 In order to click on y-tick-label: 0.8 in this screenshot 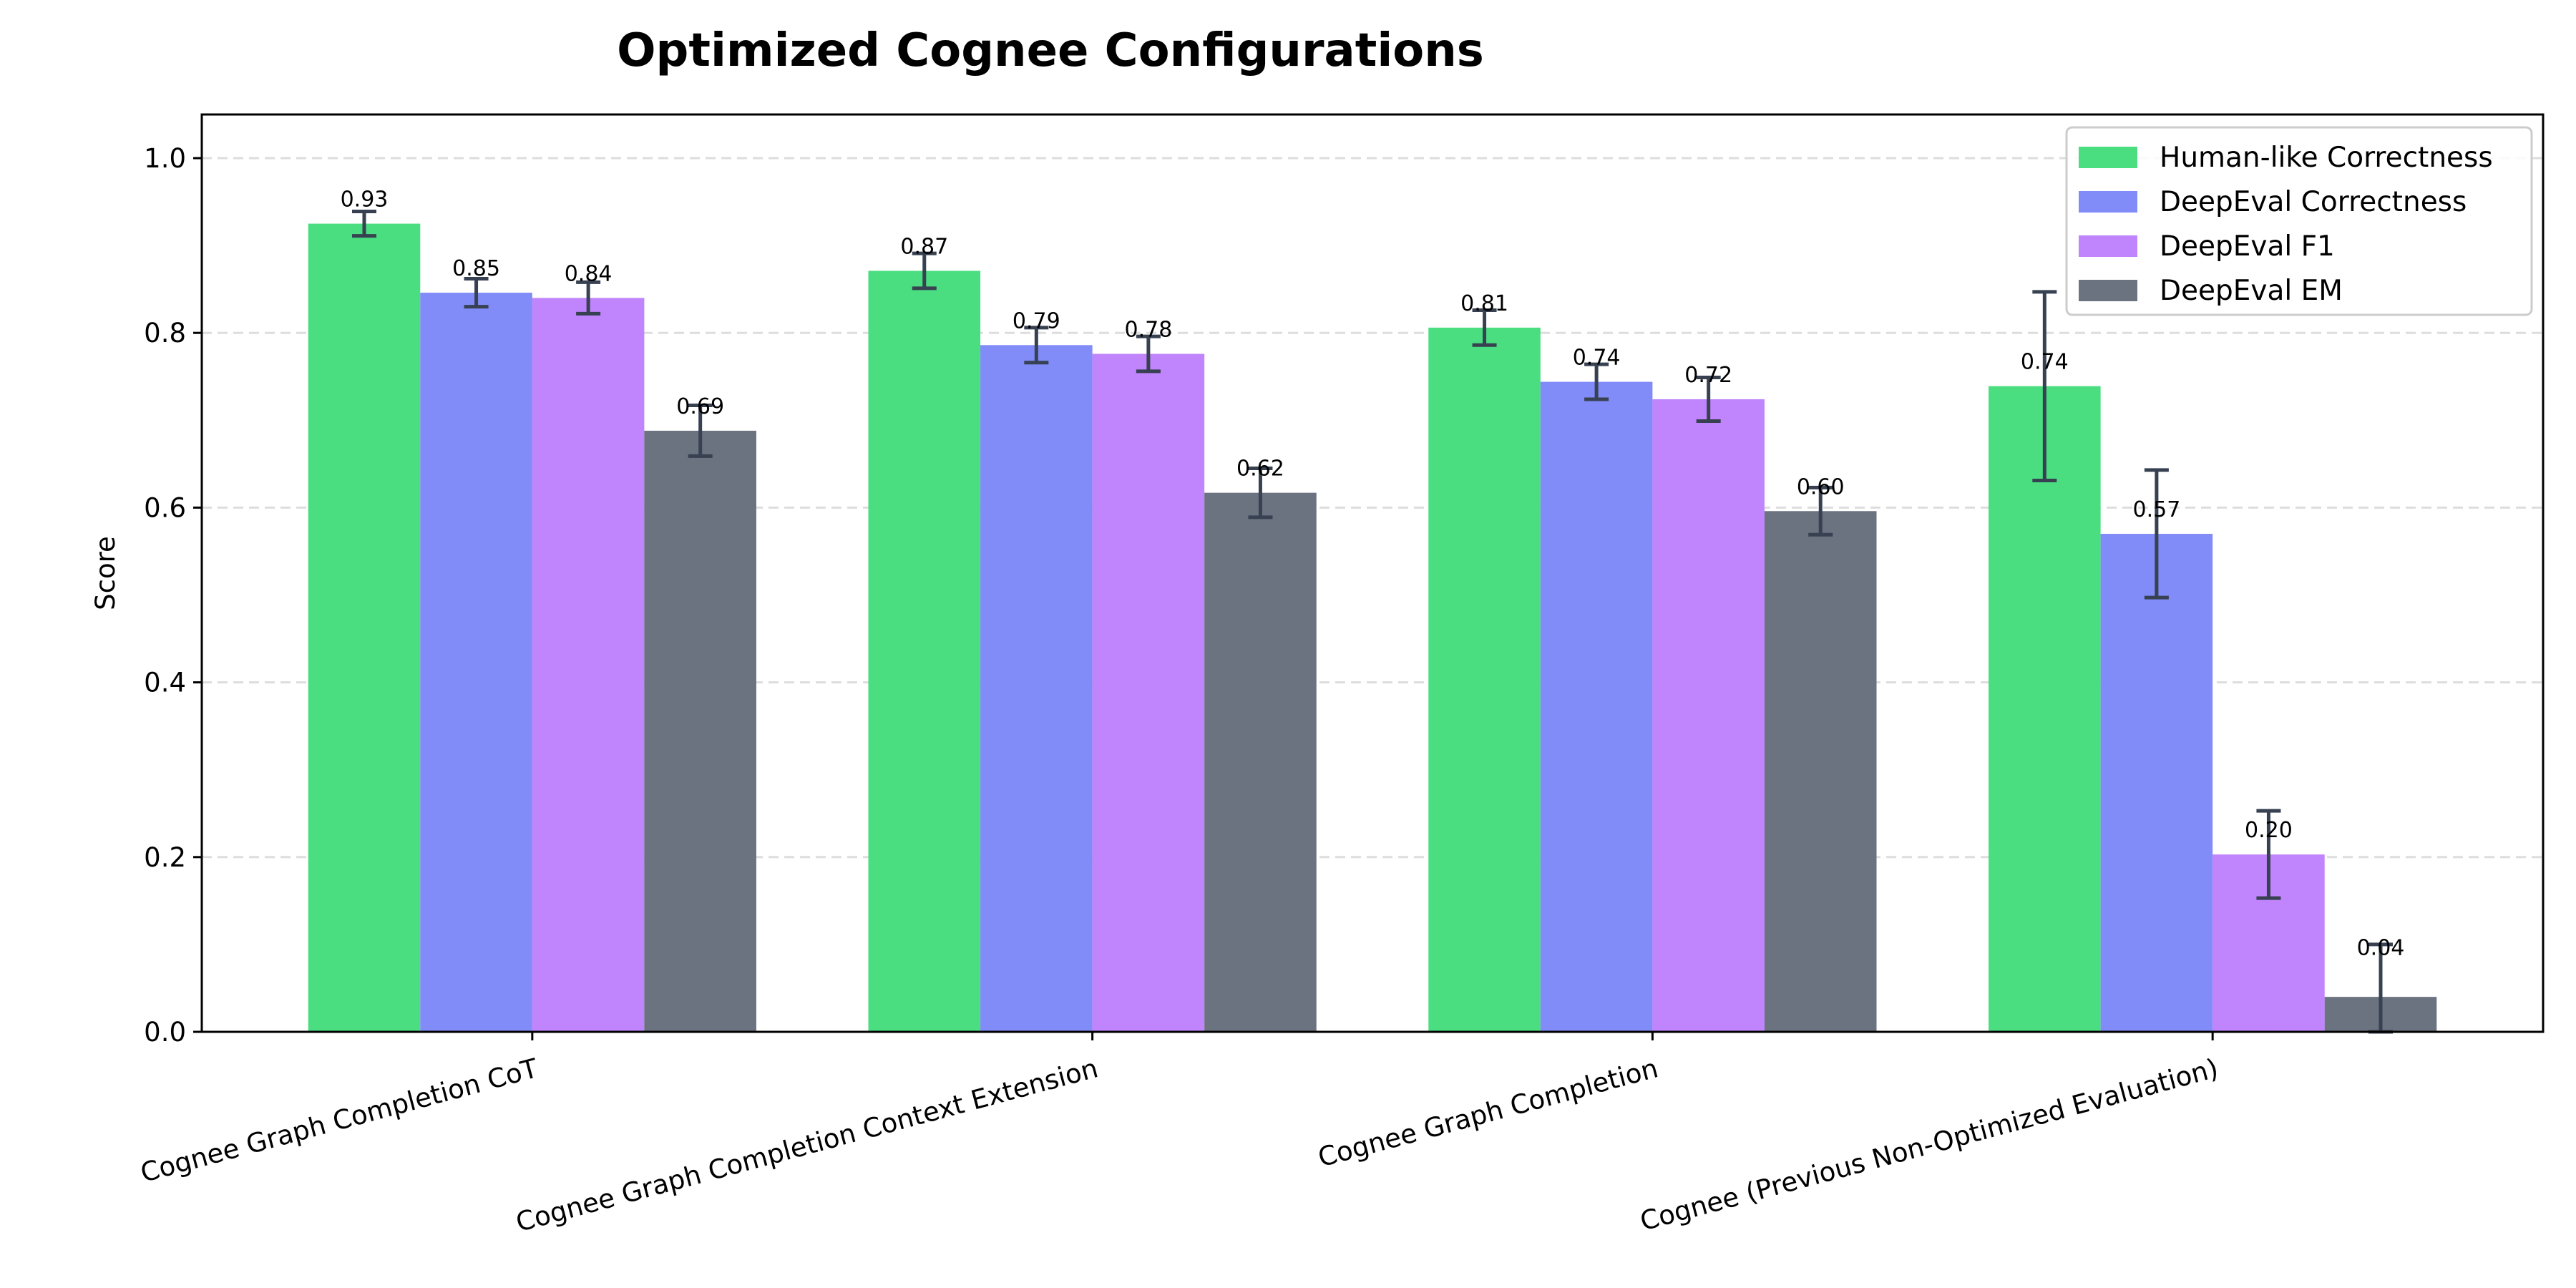, I will do `click(165, 333)`.